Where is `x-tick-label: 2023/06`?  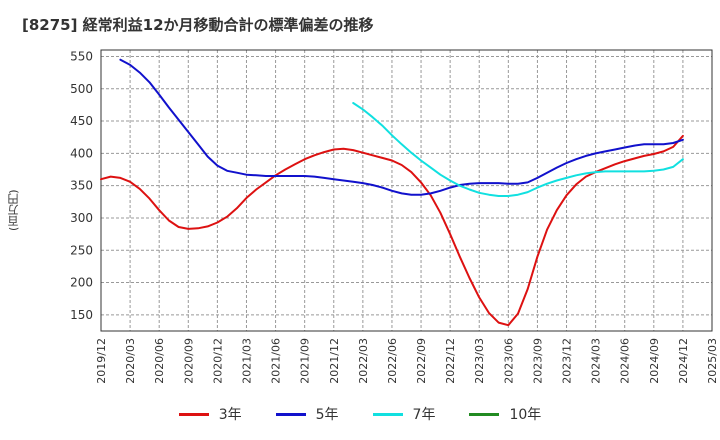 x-tick-label: 2023/06 is located at coordinates (508, 361).